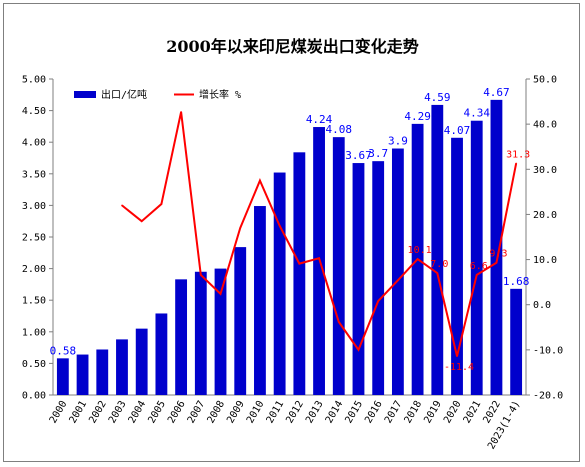  What do you see at coordinates (98, 412) in the screenshot?
I see `x-tick-label: 2002` at bounding box center [98, 412].